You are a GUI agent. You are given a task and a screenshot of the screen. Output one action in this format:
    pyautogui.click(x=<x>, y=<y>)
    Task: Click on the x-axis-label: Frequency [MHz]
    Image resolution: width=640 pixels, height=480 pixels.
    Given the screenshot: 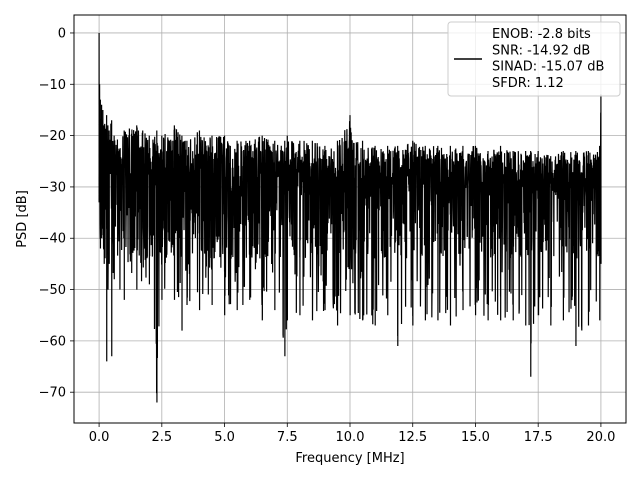 What is the action you would take?
    pyautogui.click(x=349, y=458)
    